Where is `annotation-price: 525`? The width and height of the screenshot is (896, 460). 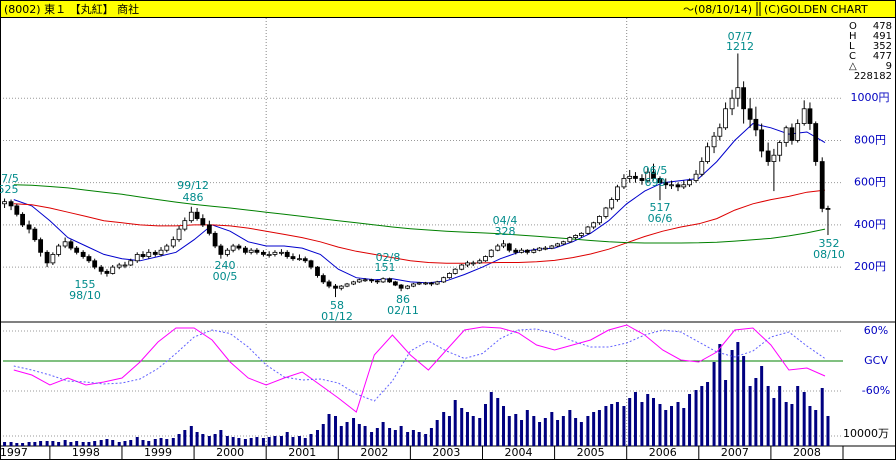 annotation-price: 525 is located at coordinates (9, 189).